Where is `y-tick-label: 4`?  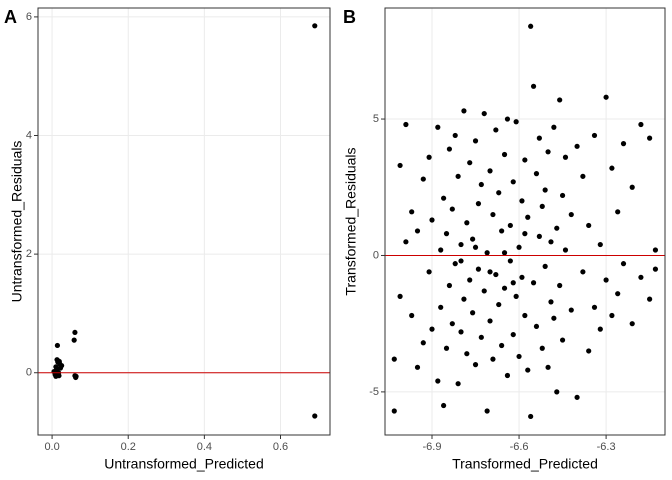 y-tick-label: 4 is located at coordinates (29, 135).